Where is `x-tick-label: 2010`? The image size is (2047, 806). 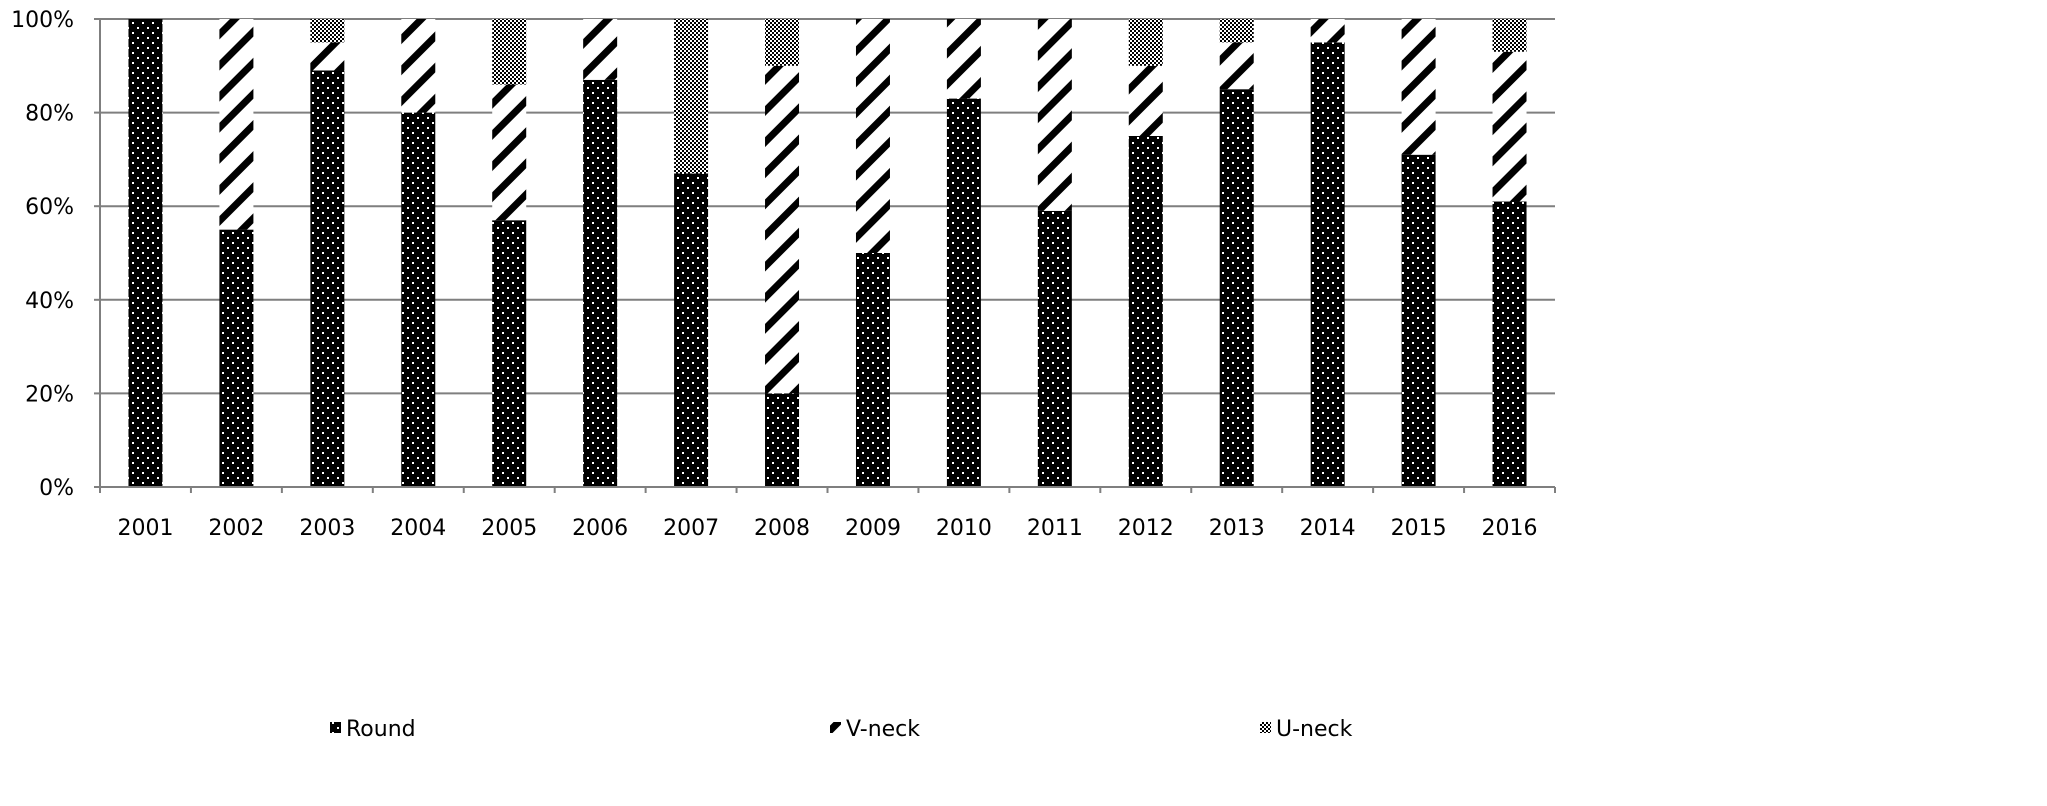 x-tick-label: 2010 is located at coordinates (964, 528).